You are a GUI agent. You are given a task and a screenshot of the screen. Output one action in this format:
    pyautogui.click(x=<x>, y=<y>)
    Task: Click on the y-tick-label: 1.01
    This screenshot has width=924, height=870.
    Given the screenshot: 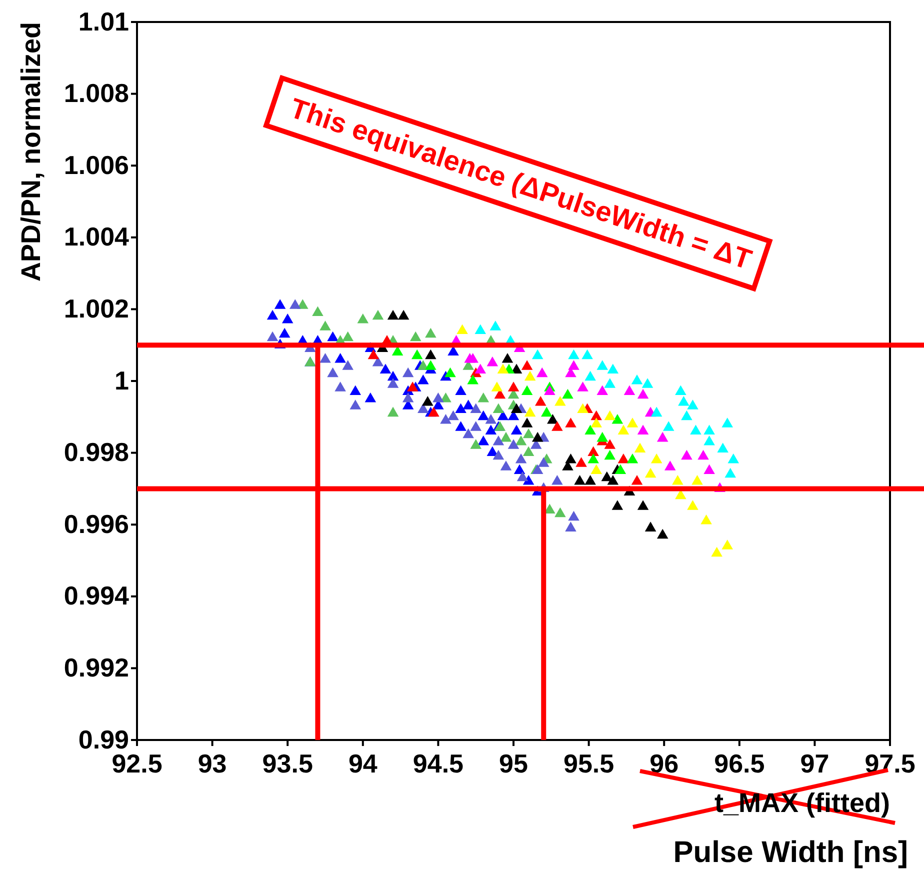 What is the action you would take?
    pyautogui.click(x=103, y=21)
    